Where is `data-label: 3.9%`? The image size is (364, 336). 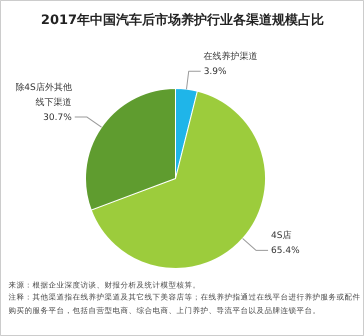 data-label: 3.9% is located at coordinates (216, 71).